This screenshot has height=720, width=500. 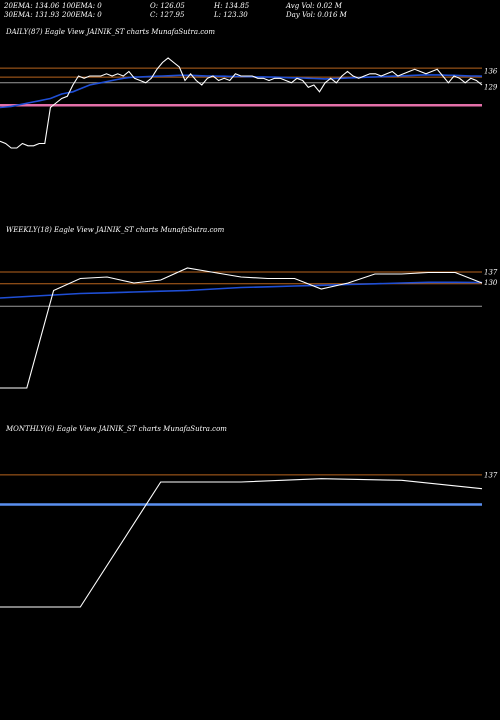 I want to click on ema200-value: 200EMA: 0, so click(x=82, y=15).